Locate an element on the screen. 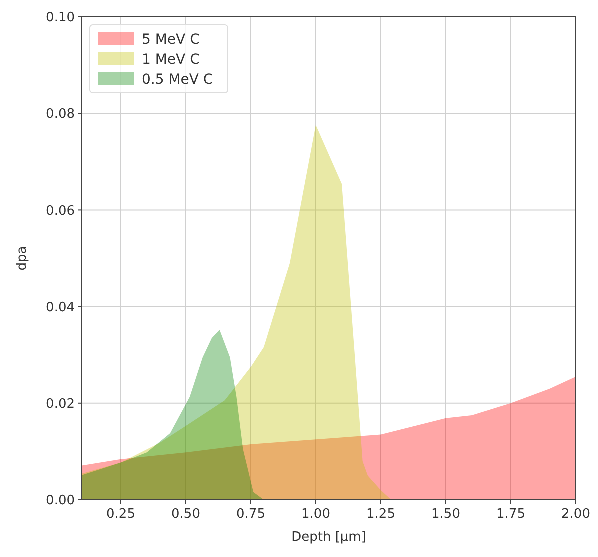  x-tick-label: 0.75 is located at coordinates (251, 514).